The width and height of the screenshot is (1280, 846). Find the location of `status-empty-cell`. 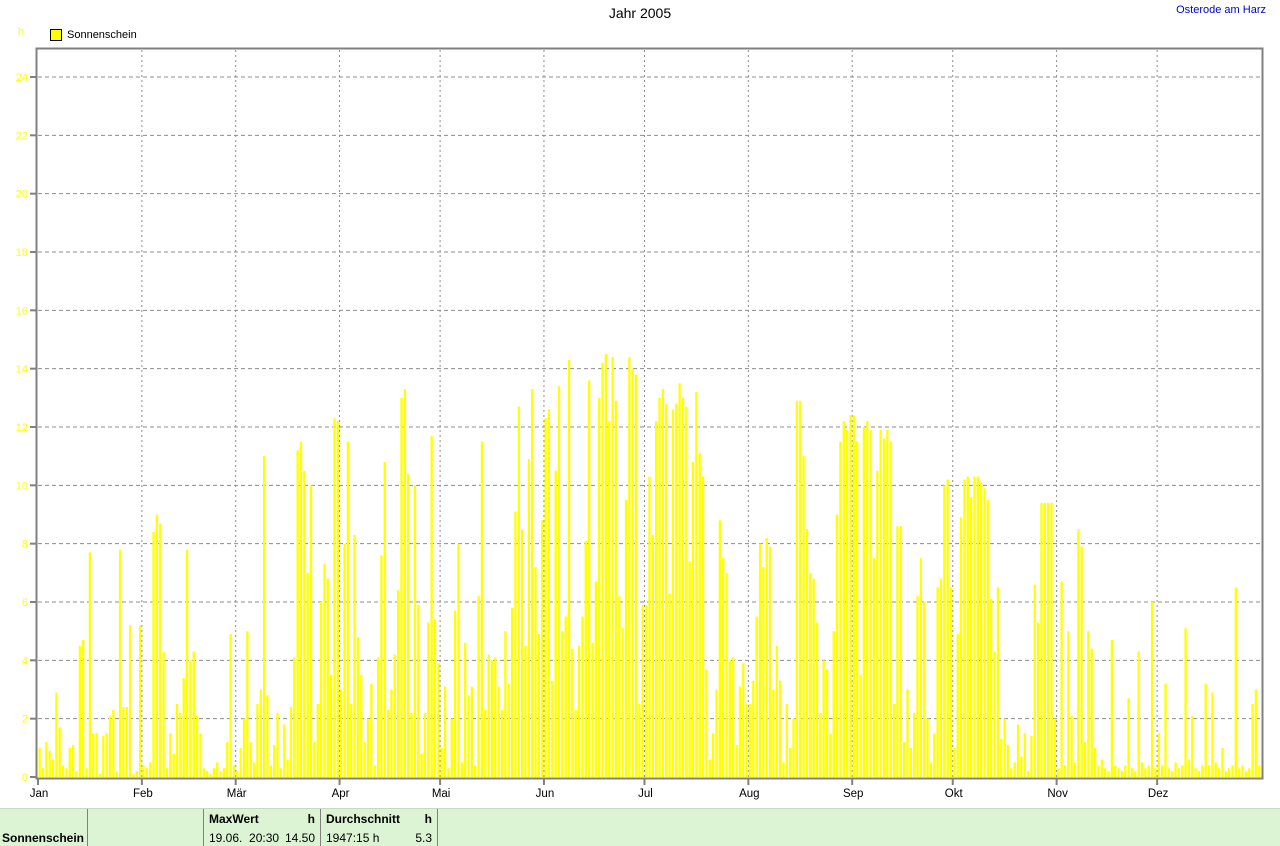

status-empty-cell is located at coordinates (146, 827).